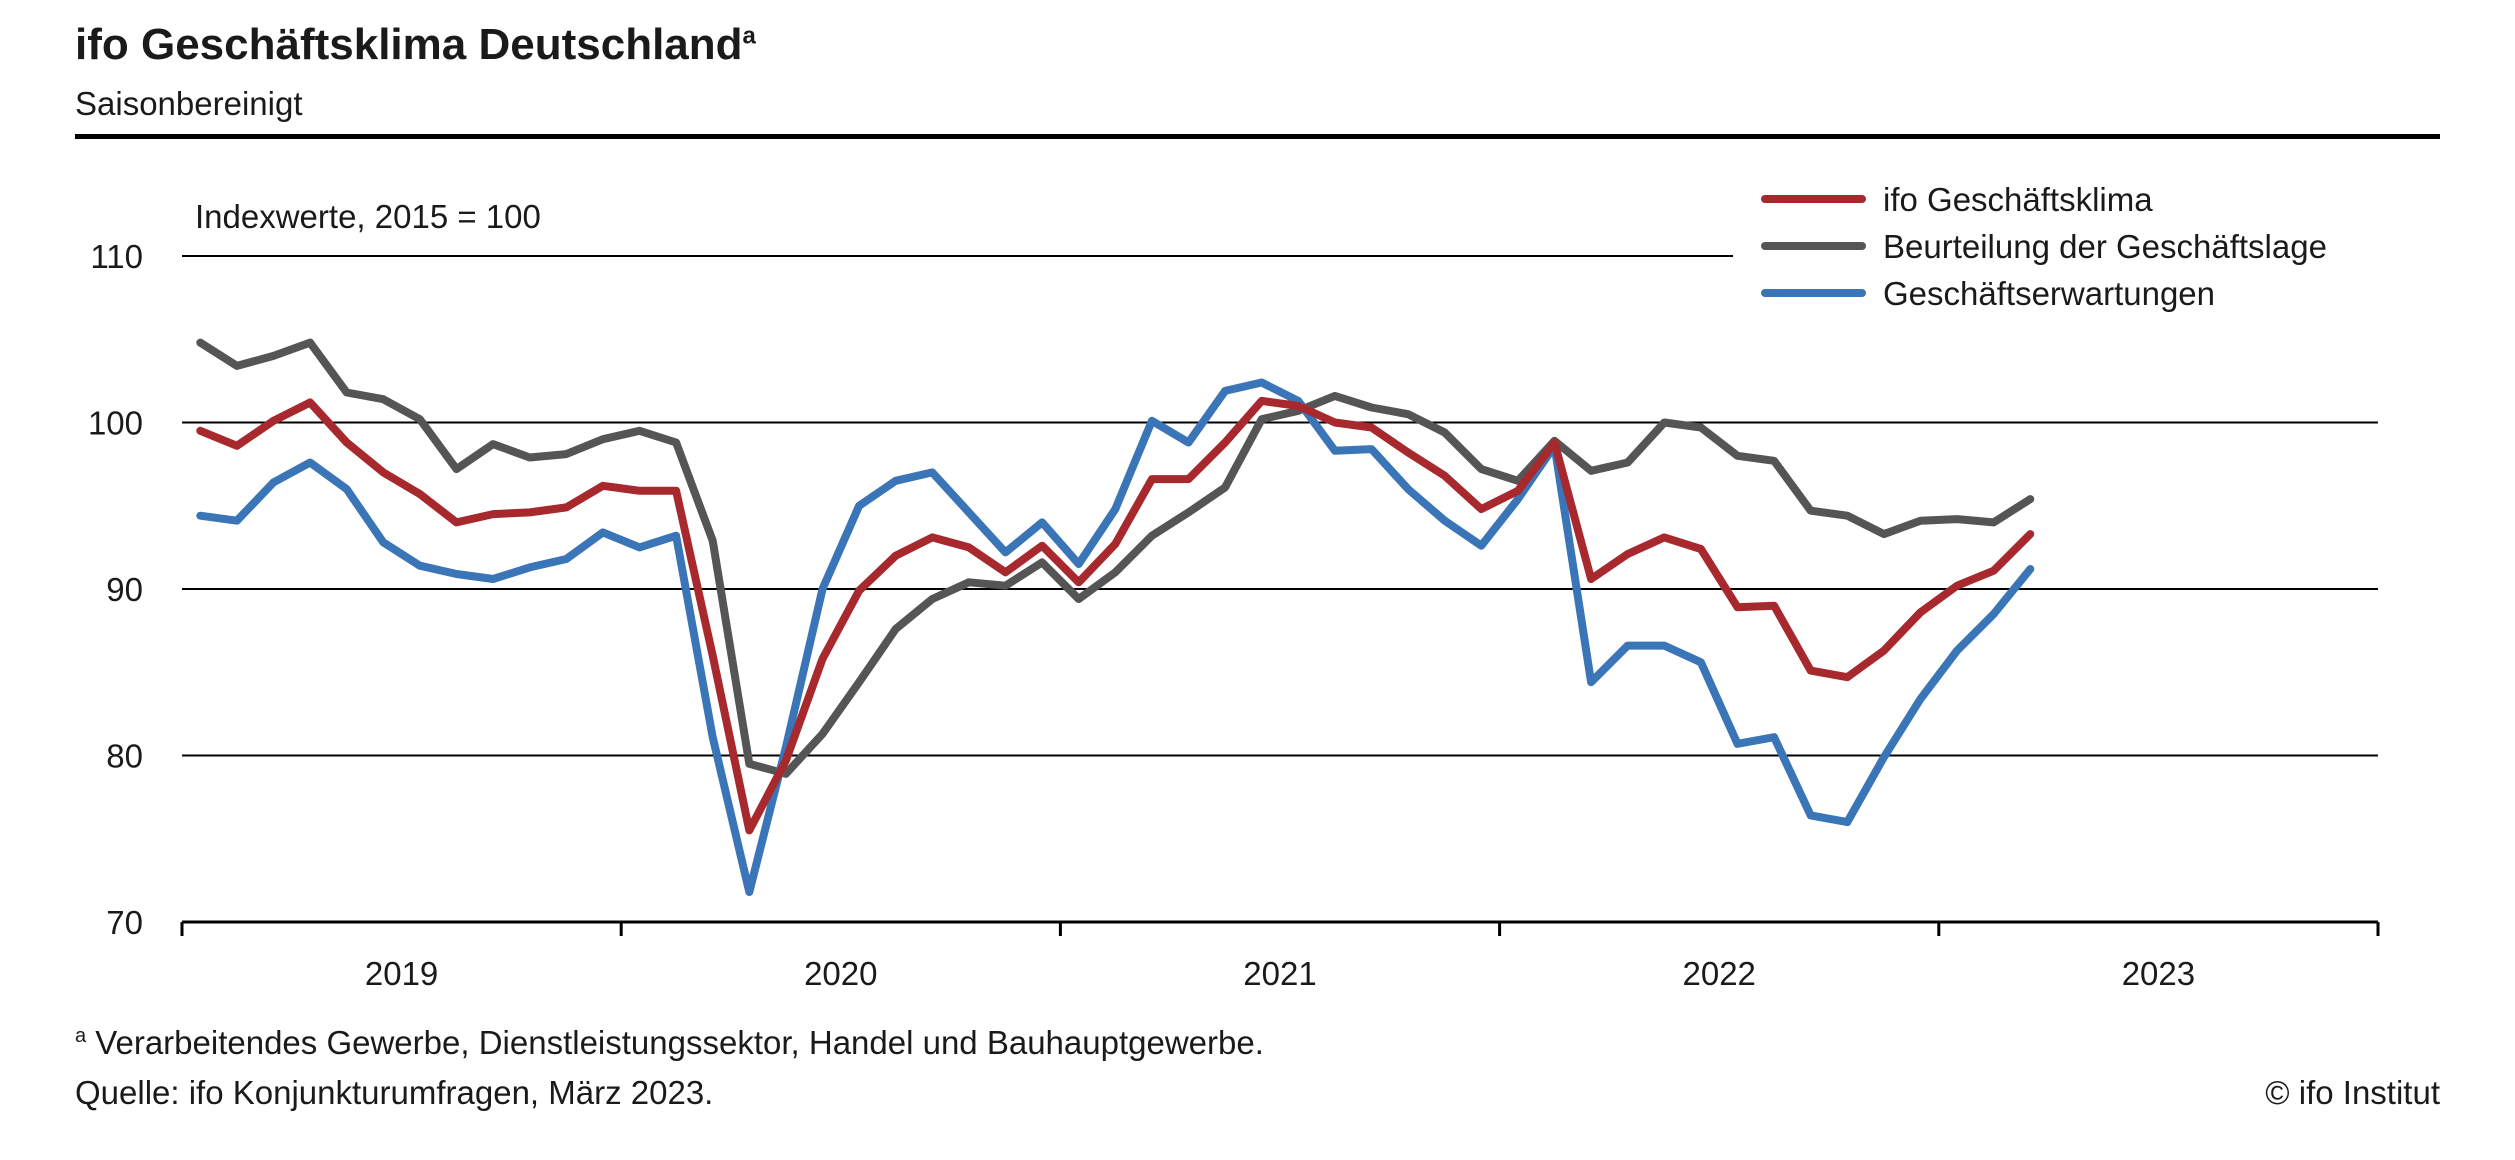 The width and height of the screenshot is (2515, 1160). What do you see at coordinates (116, 256) in the screenshot?
I see `y-tick-label: 110` at bounding box center [116, 256].